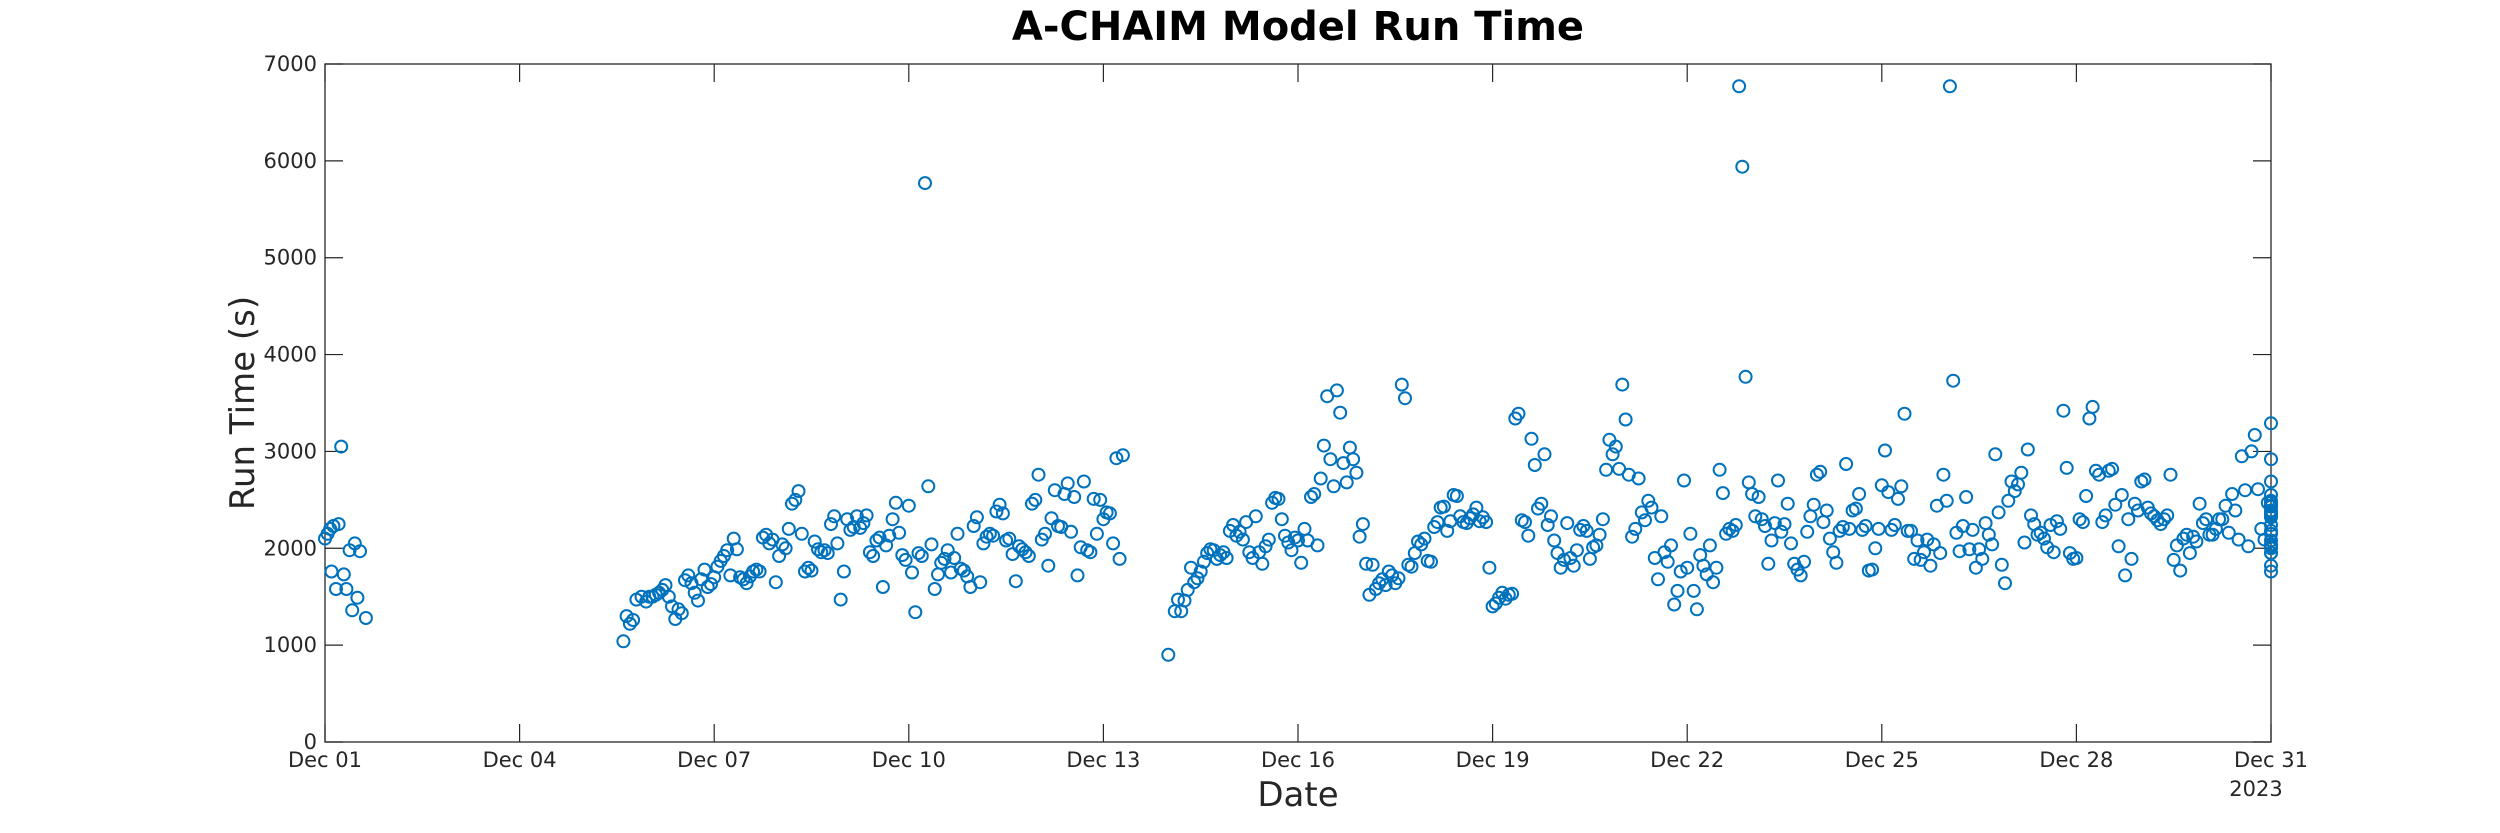 The width and height of the screenshot is (2500, 833). I want to click on x-axis-year-label: 2023, so click(2255, 789).